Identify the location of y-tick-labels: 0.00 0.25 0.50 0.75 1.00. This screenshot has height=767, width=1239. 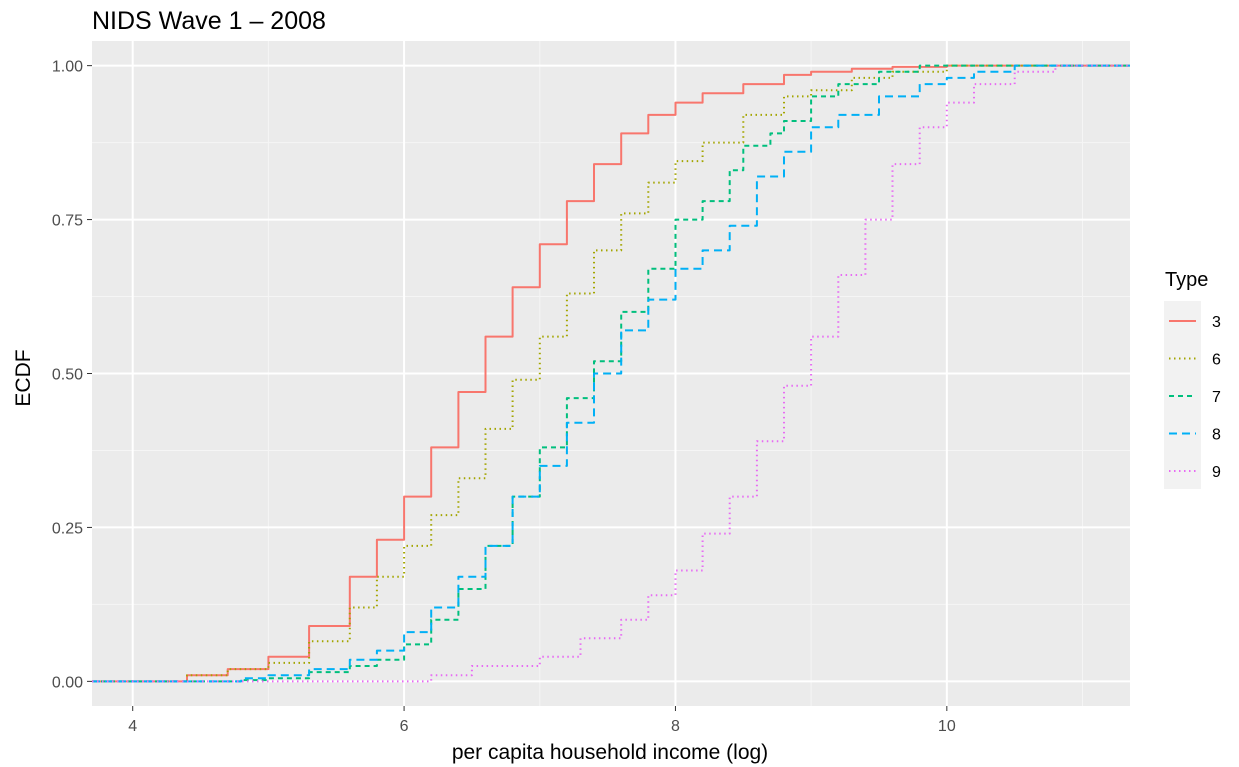
(67, 375).